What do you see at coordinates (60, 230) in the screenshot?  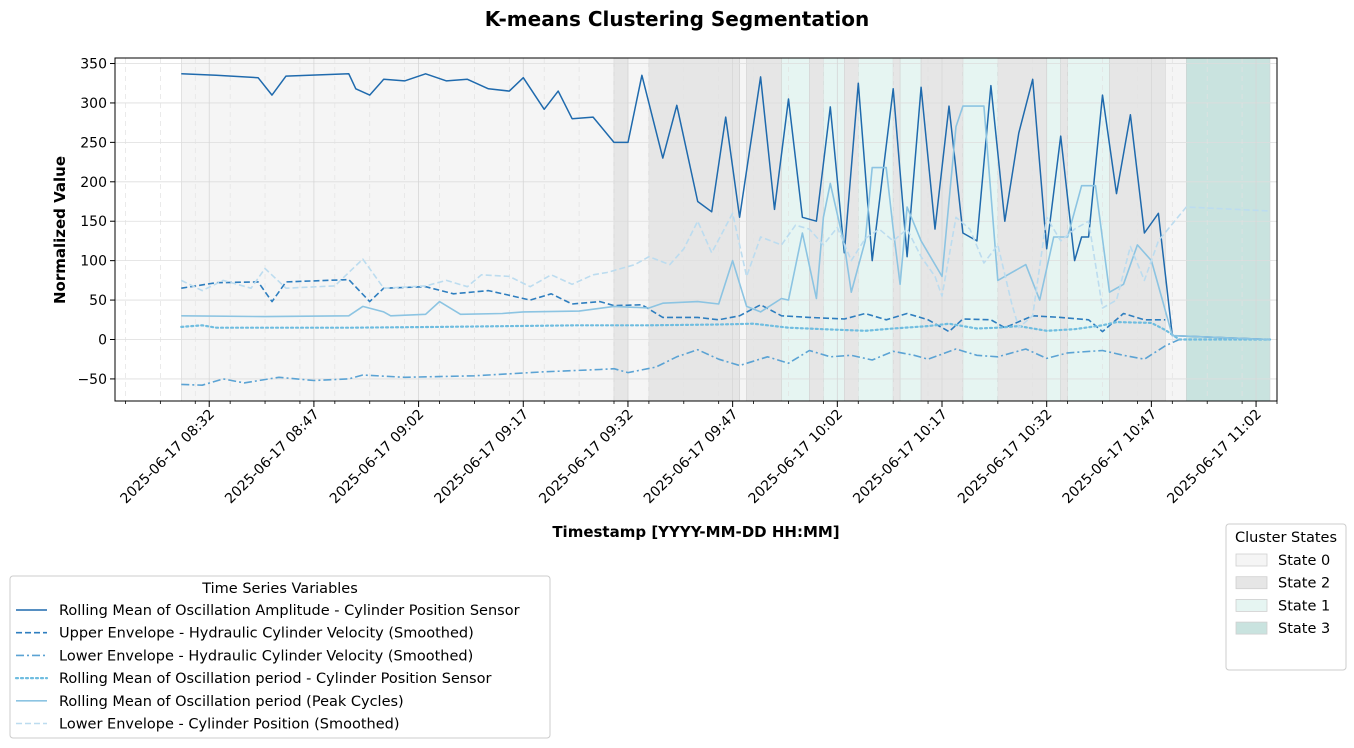 I see `y-axis-label: Normalized Value` at bounding box center [60, 230].